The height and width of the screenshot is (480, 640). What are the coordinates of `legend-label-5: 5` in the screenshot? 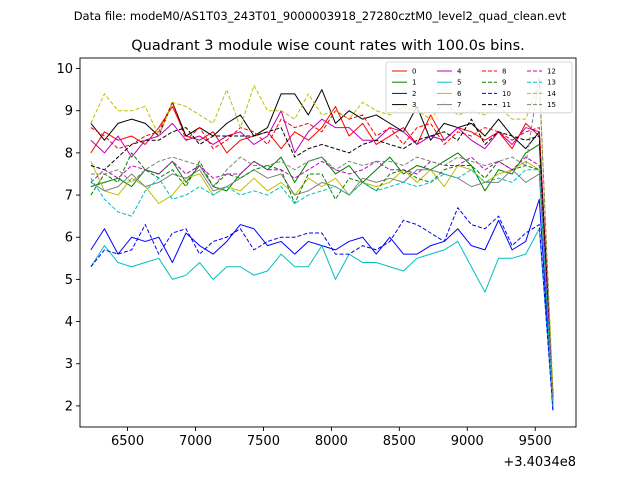 It's located at (459, 83).